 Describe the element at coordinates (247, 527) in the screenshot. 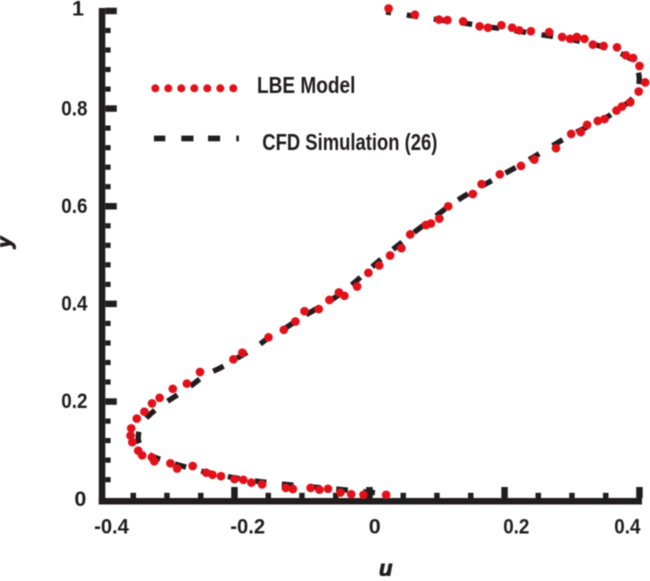

I see `svg-text: -0.2` at that location.